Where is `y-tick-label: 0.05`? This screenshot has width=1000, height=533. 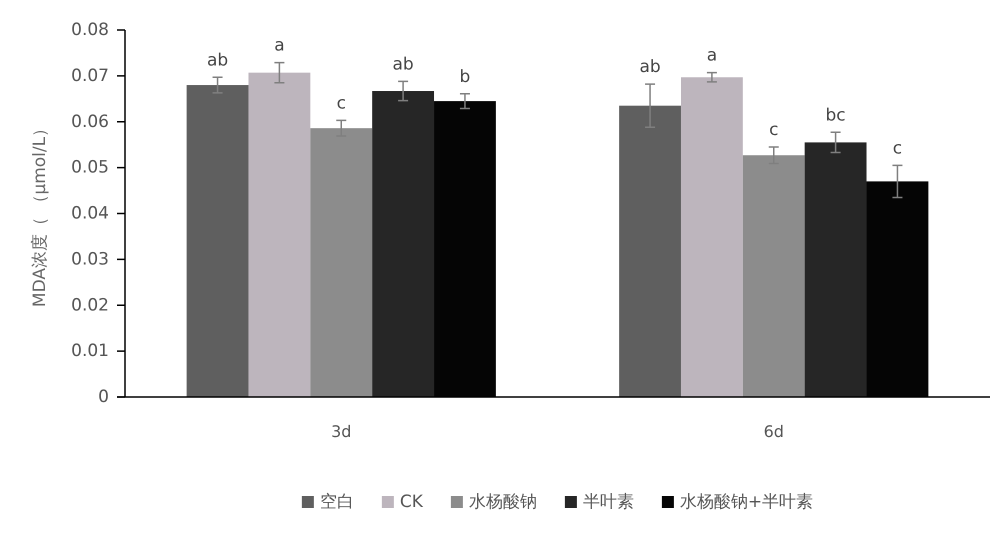
y-tick-label: 0.05 is located at coordinates (90, 168).